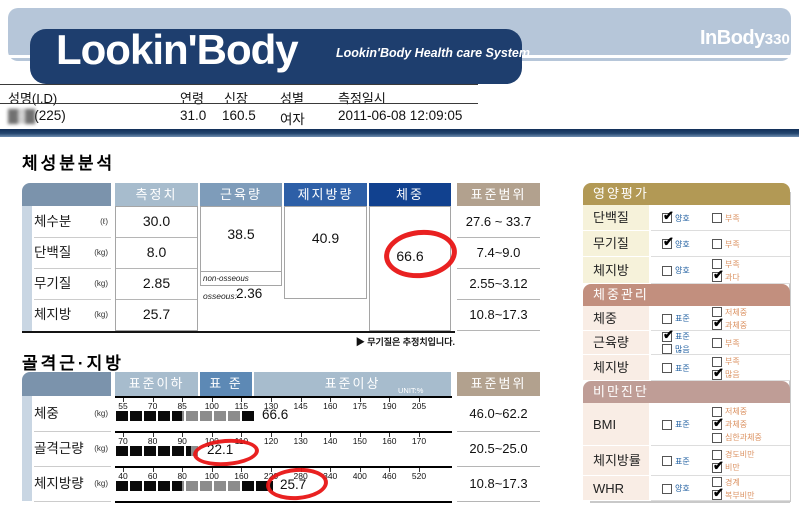 Image resolution: width=799 pixels, height=507 pixels. What do you see at coordinates (211, 476) in the screenshot?
I see `bar-tick-label: 100` at bounding box center [211, 476].